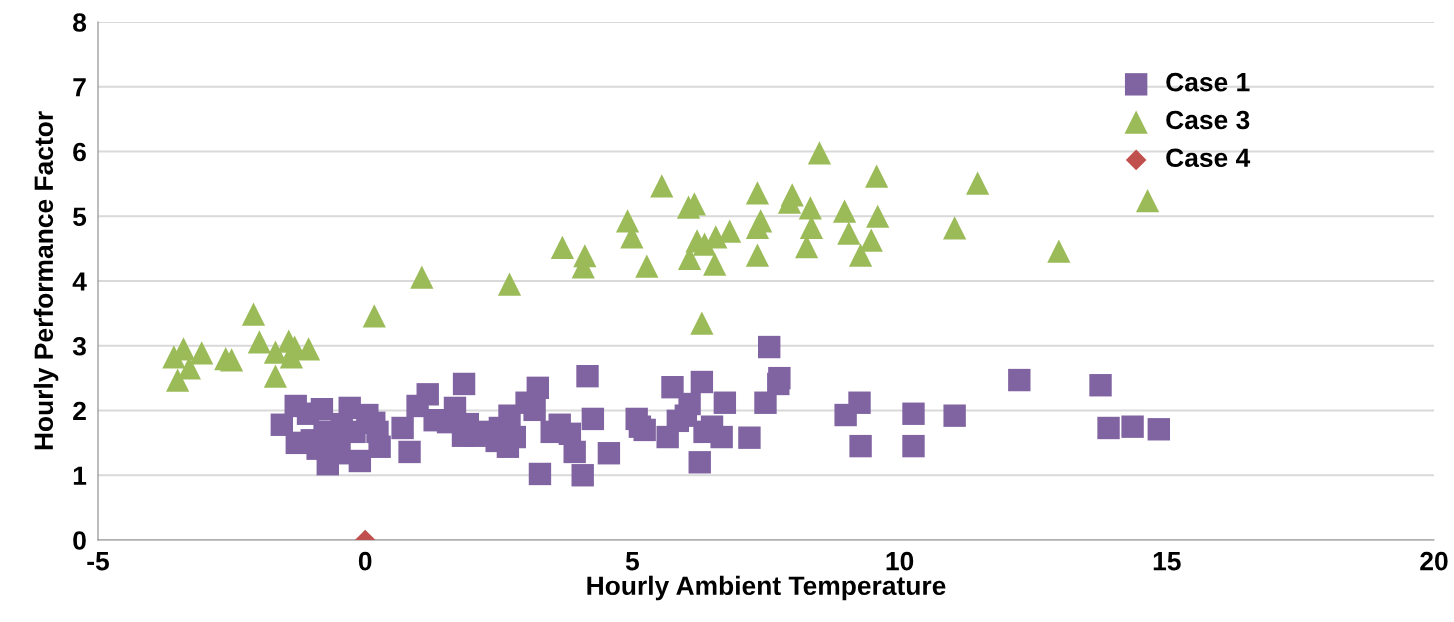 The height and width of the screenshot is (622, 1454). Describe the element at coordinates (766, 588) in the screenshot. I see `x-axis-title: Hourly Ambient Temperature` at that location.